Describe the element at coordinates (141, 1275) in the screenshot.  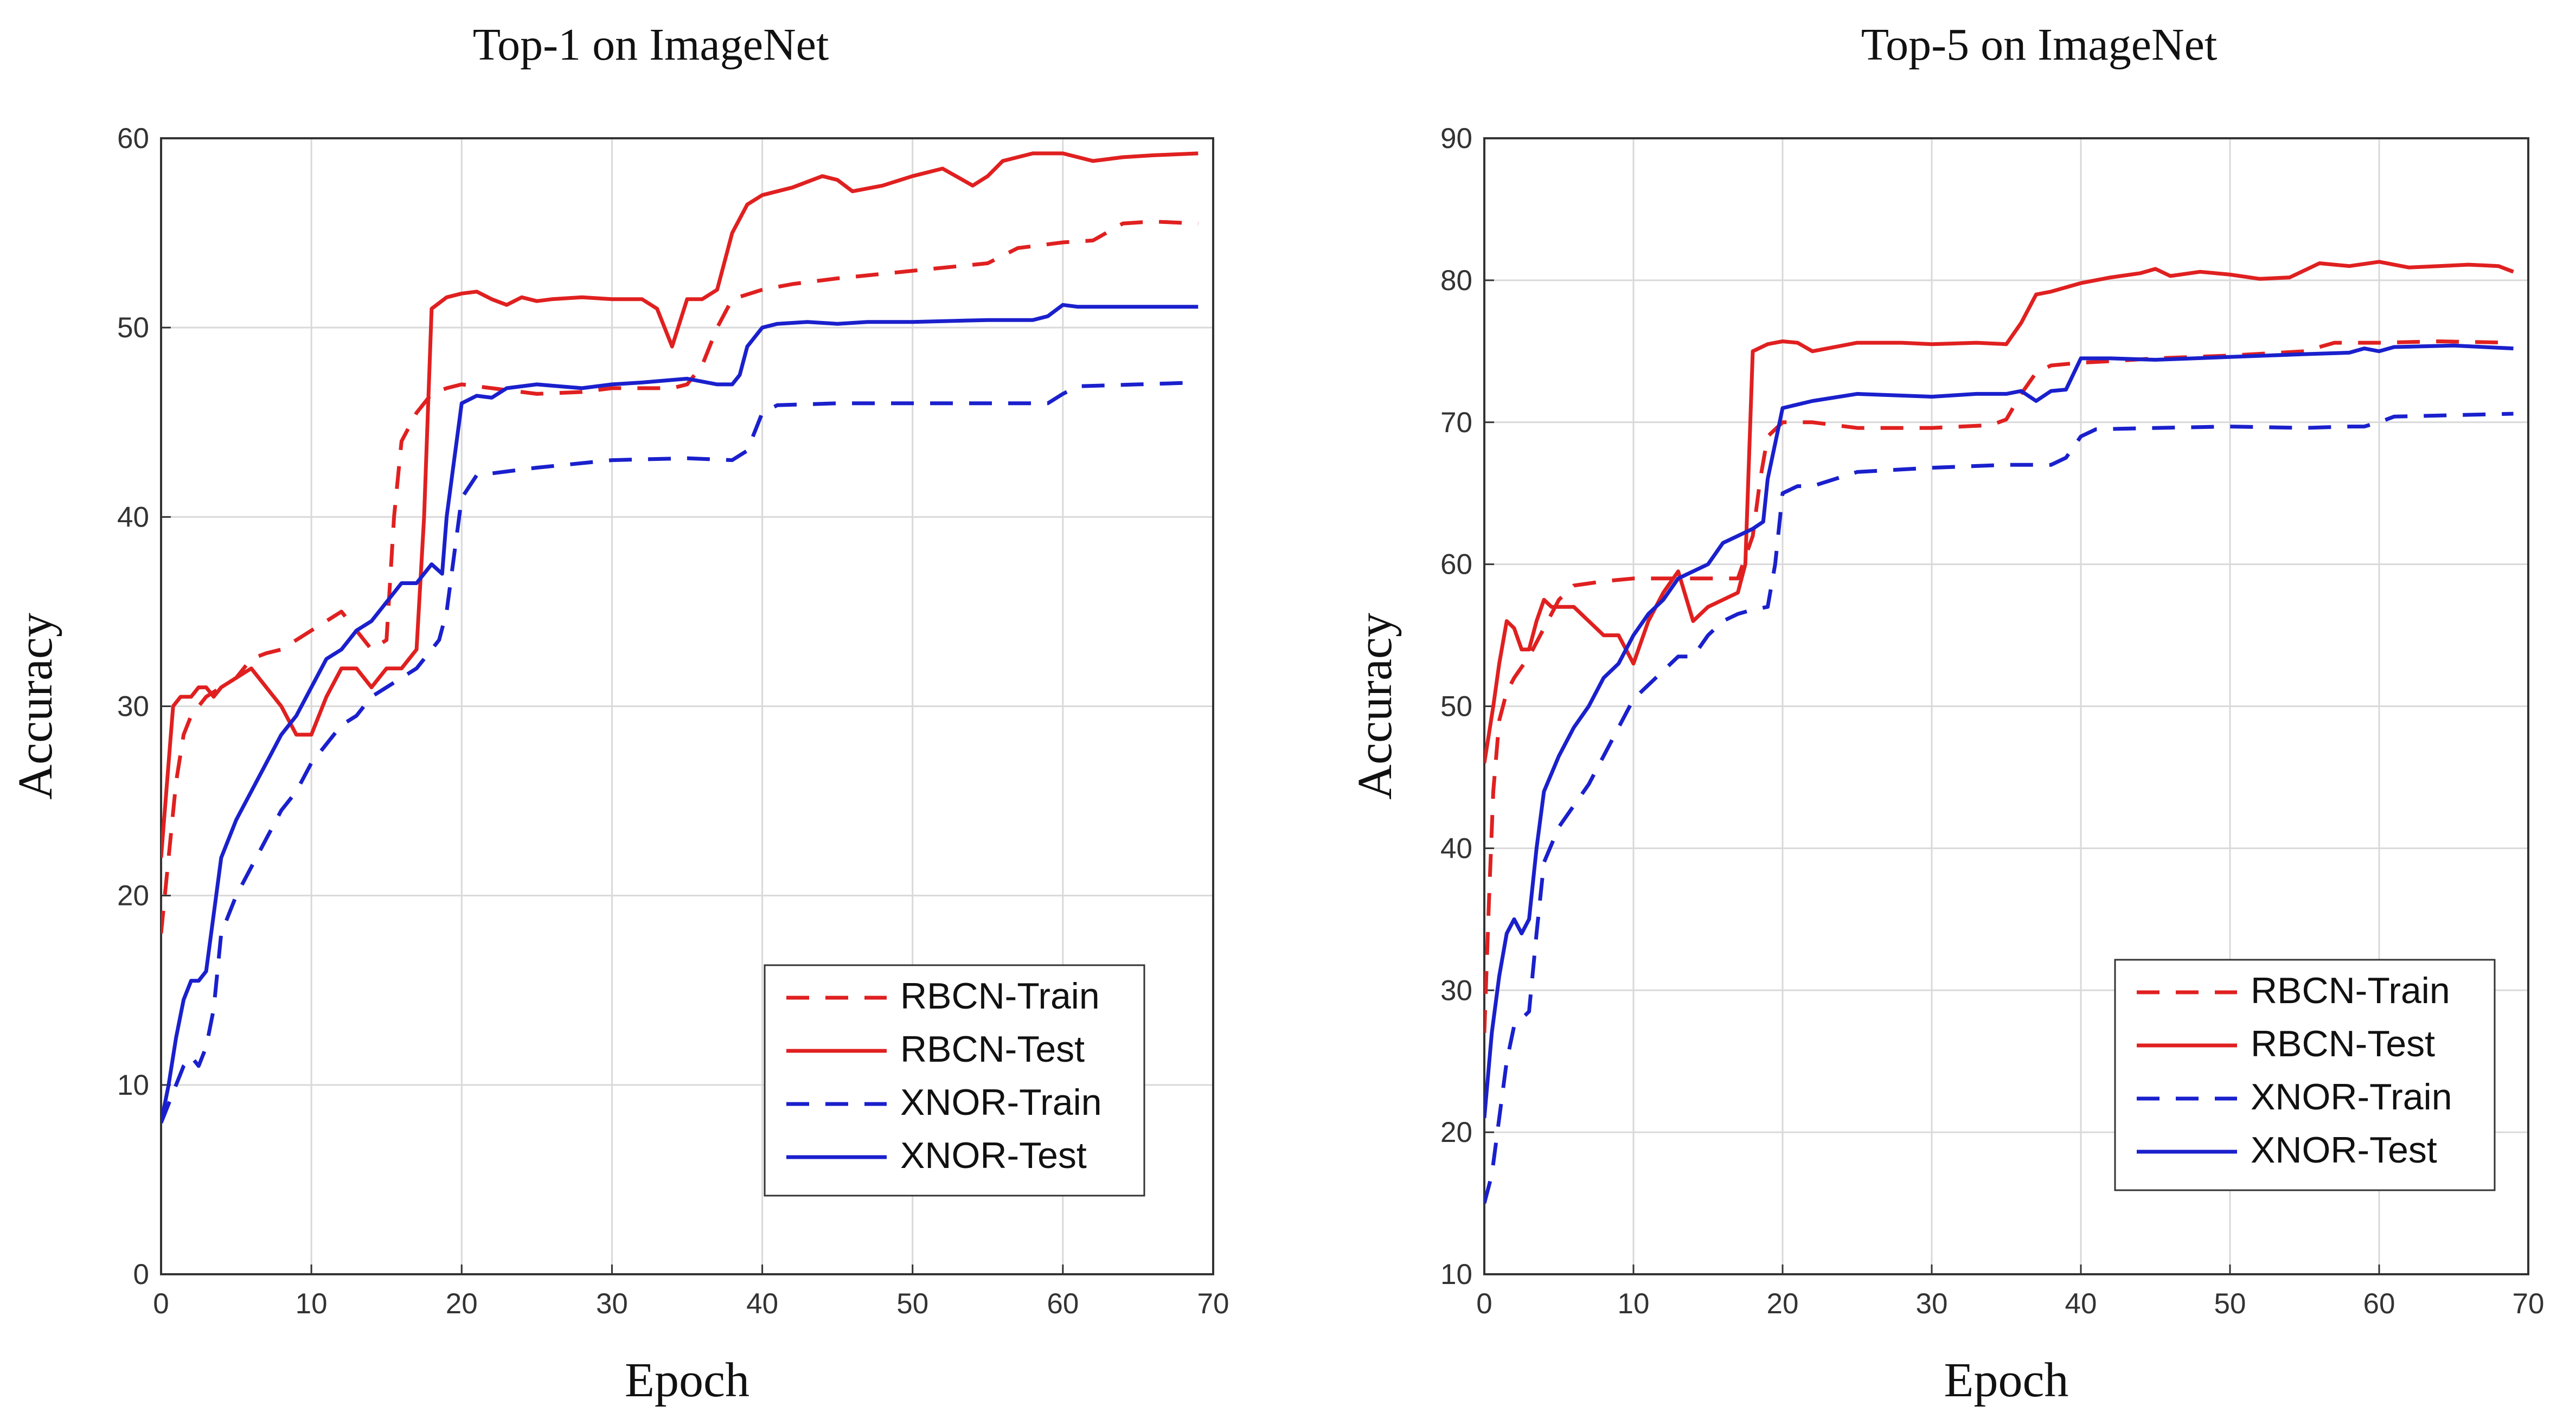
I see `y-tick-label: 0` at that location.